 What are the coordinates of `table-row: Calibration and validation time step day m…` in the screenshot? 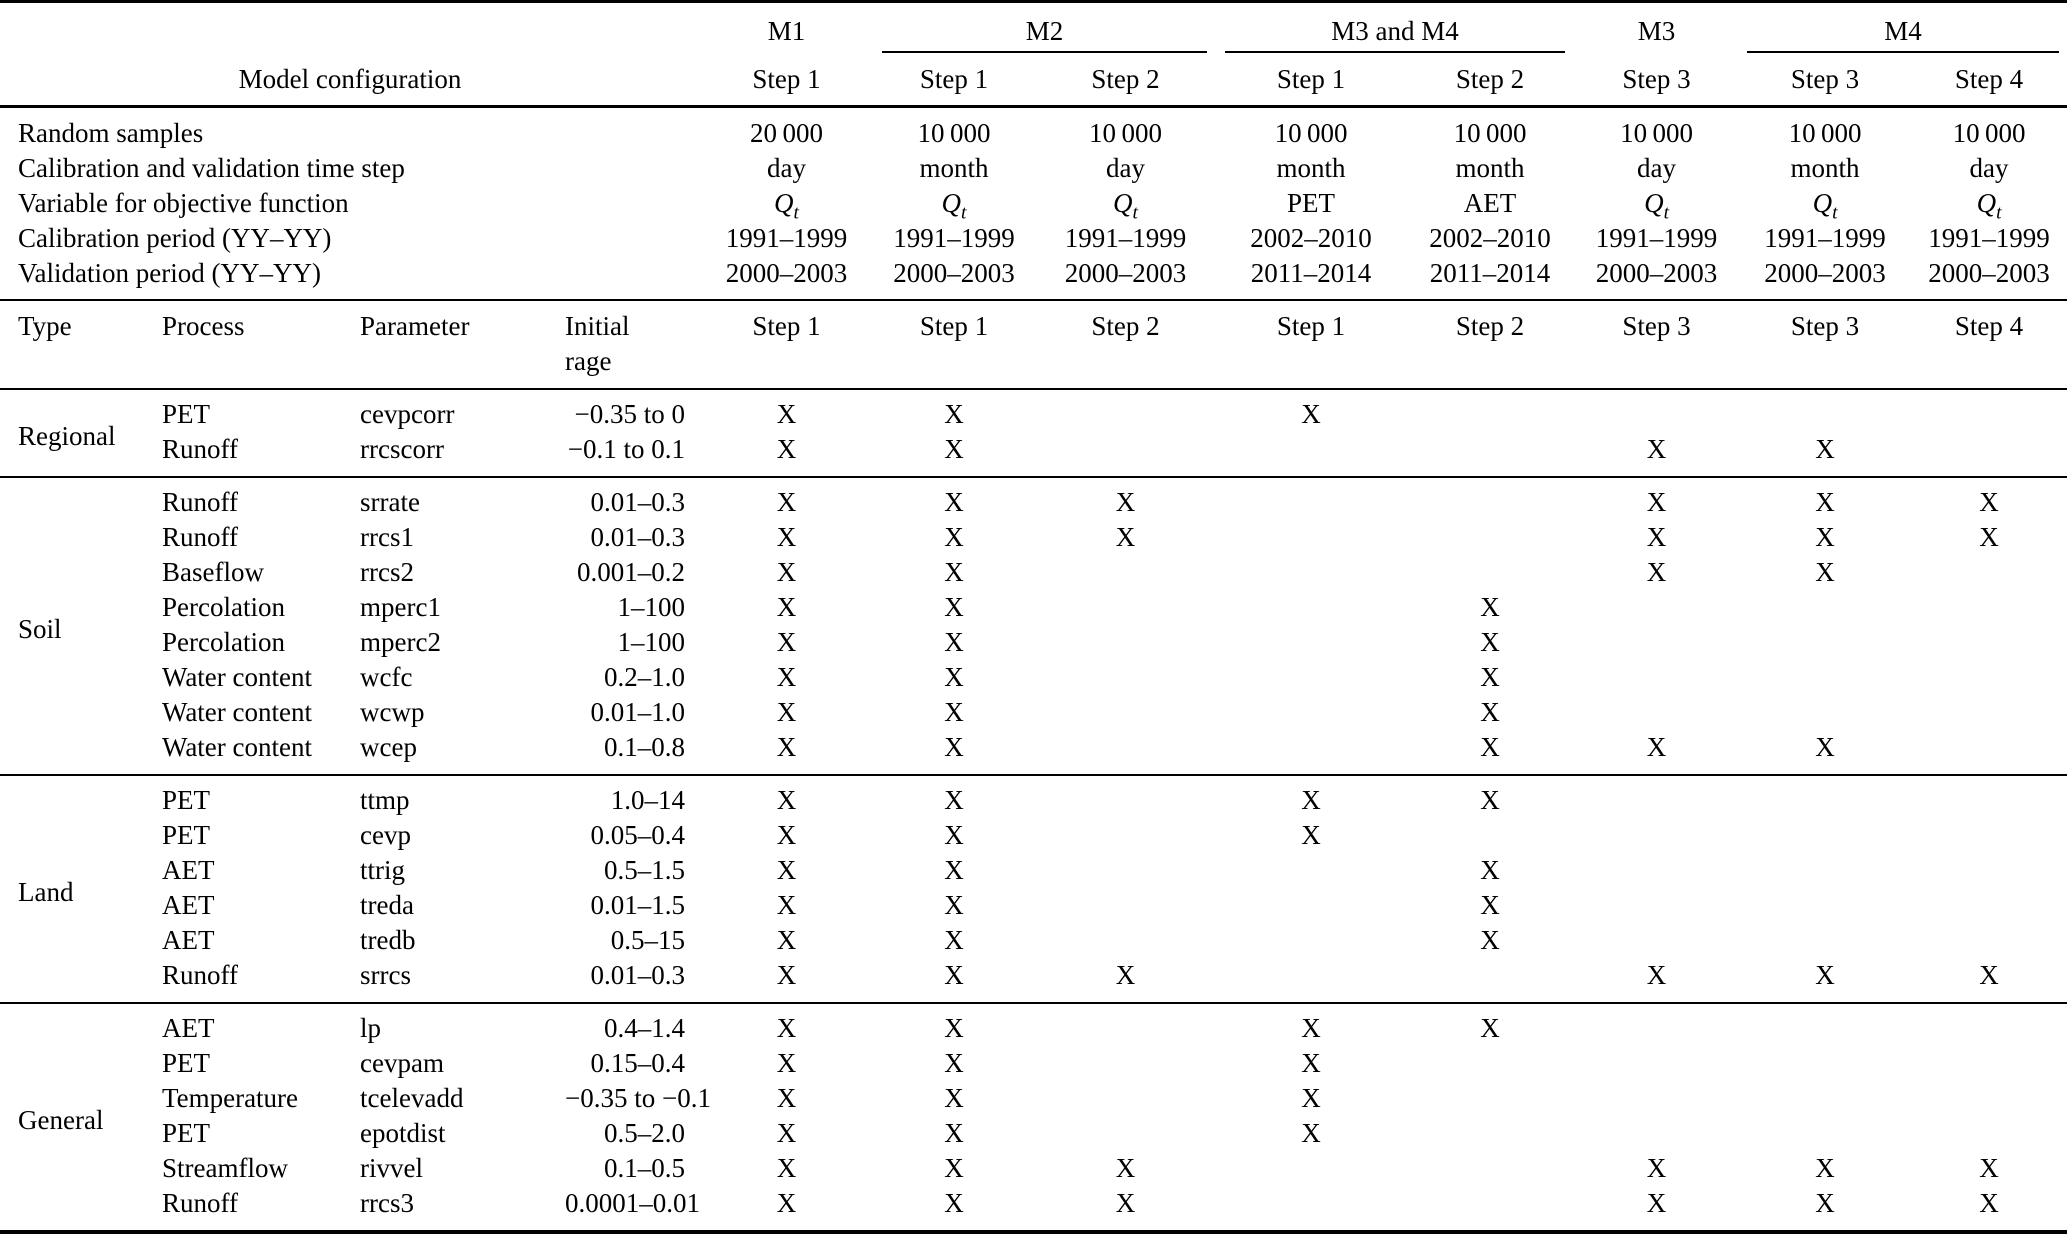 It's located at (1033, 168).